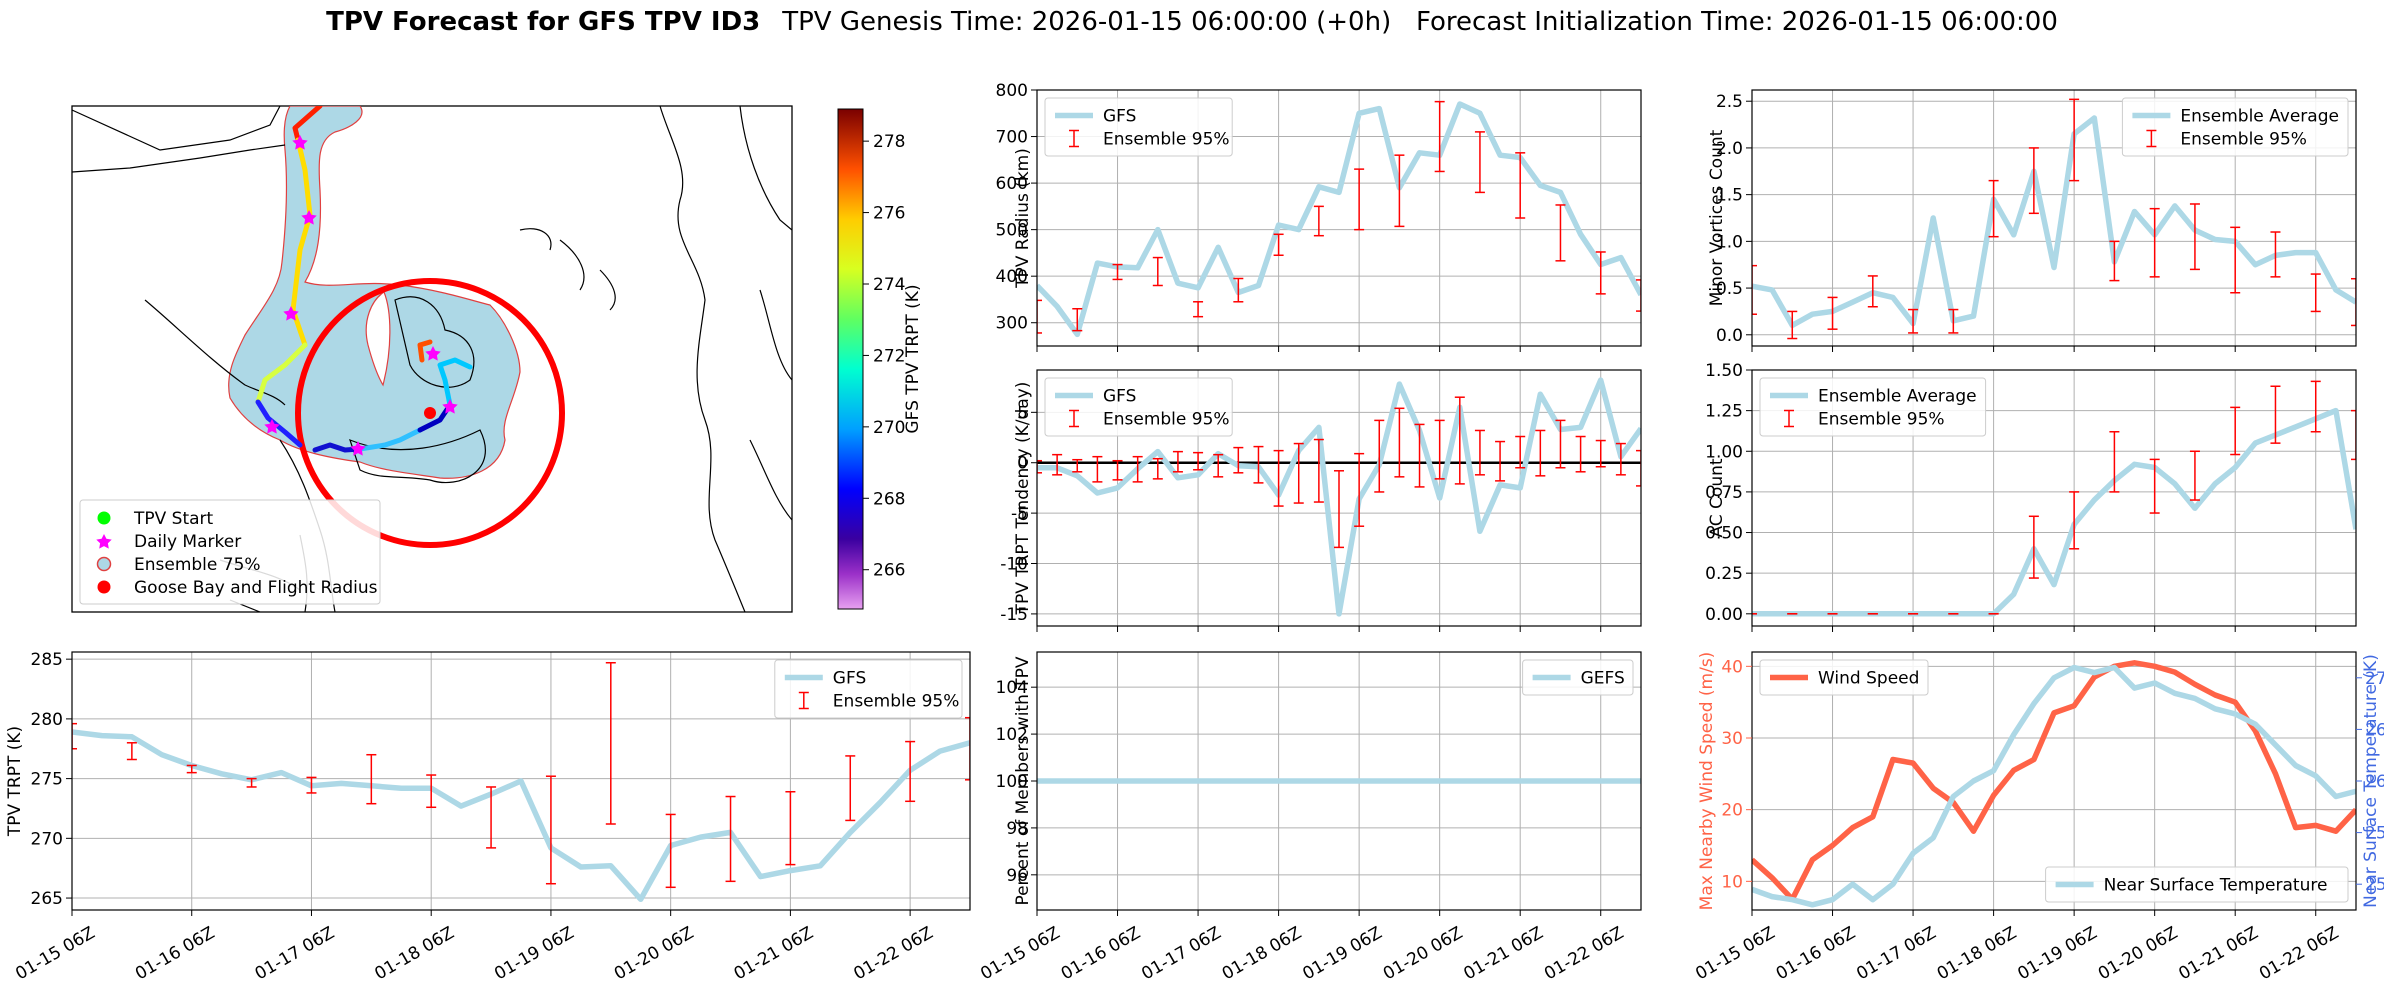  Describe the element at coordinates (1844, 677) in the screenshot. I see `legend: Wind Speed` at that location.